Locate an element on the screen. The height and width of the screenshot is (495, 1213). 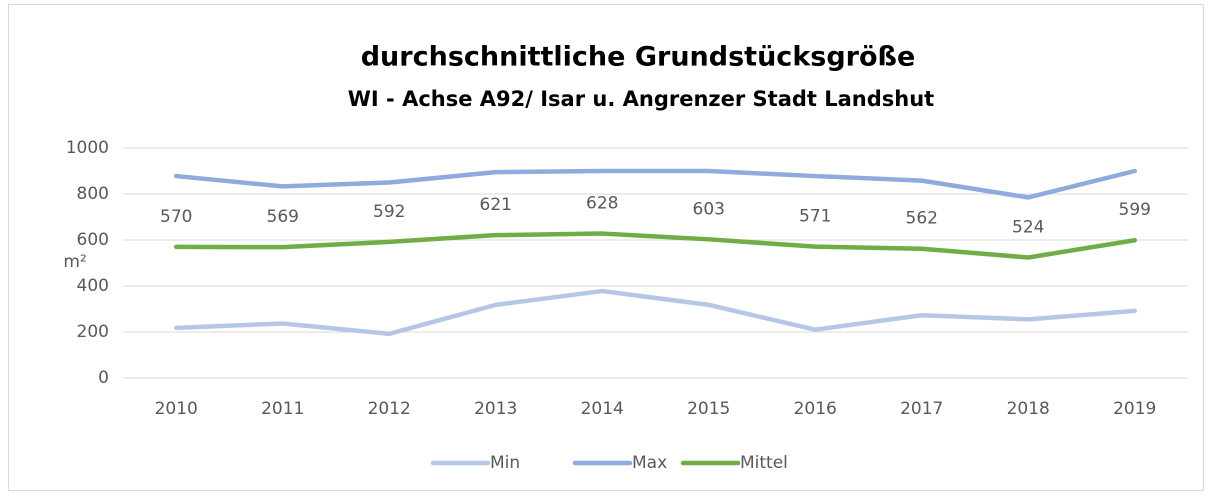
y-tick-label: 800 is located at coordinates (93, 194).